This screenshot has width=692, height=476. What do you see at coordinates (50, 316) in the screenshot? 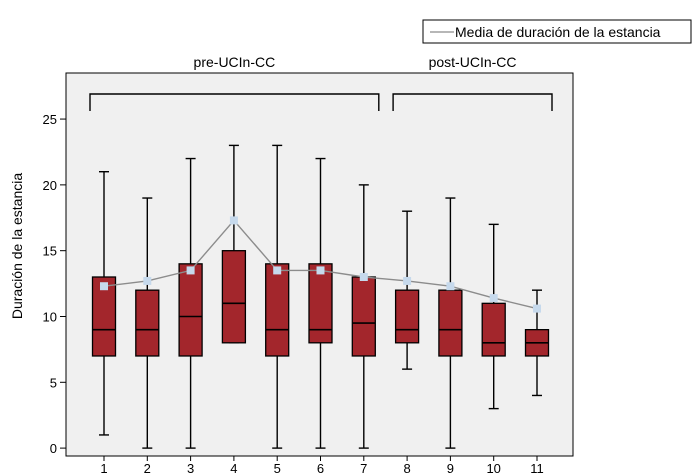
I see `y-tick-label: 10` at bounding box center [50, 316].